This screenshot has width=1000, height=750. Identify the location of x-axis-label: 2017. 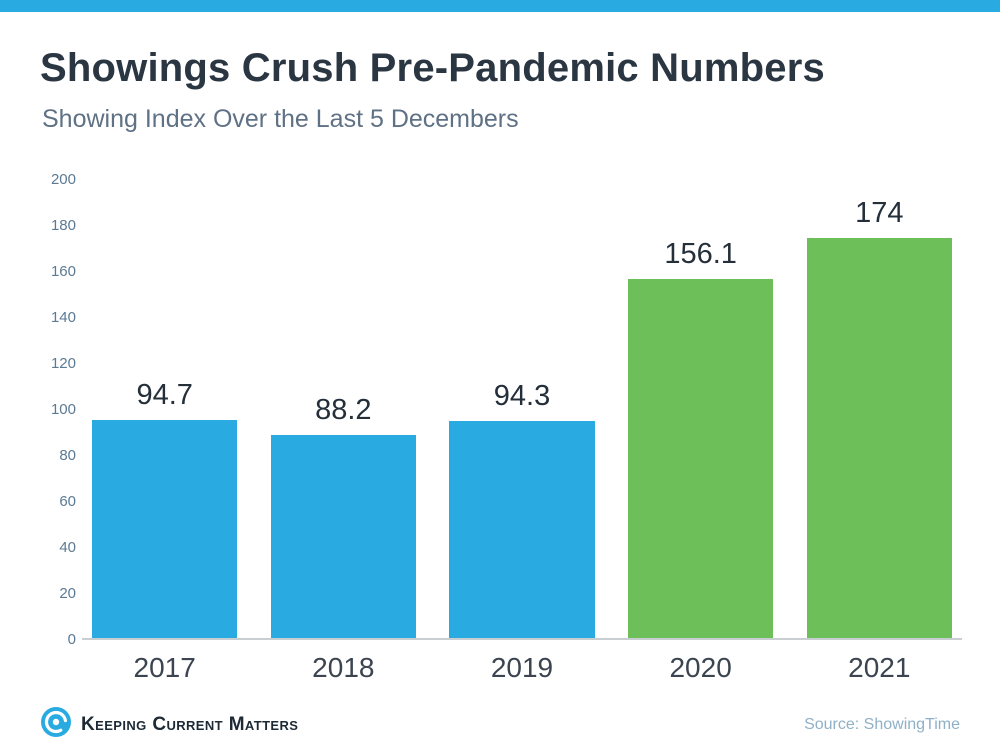
(164, 667).